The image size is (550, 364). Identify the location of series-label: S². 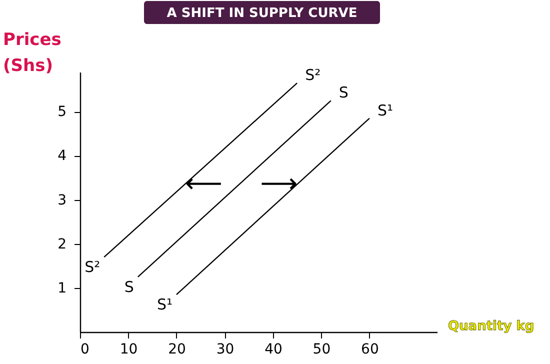
(92, 267).